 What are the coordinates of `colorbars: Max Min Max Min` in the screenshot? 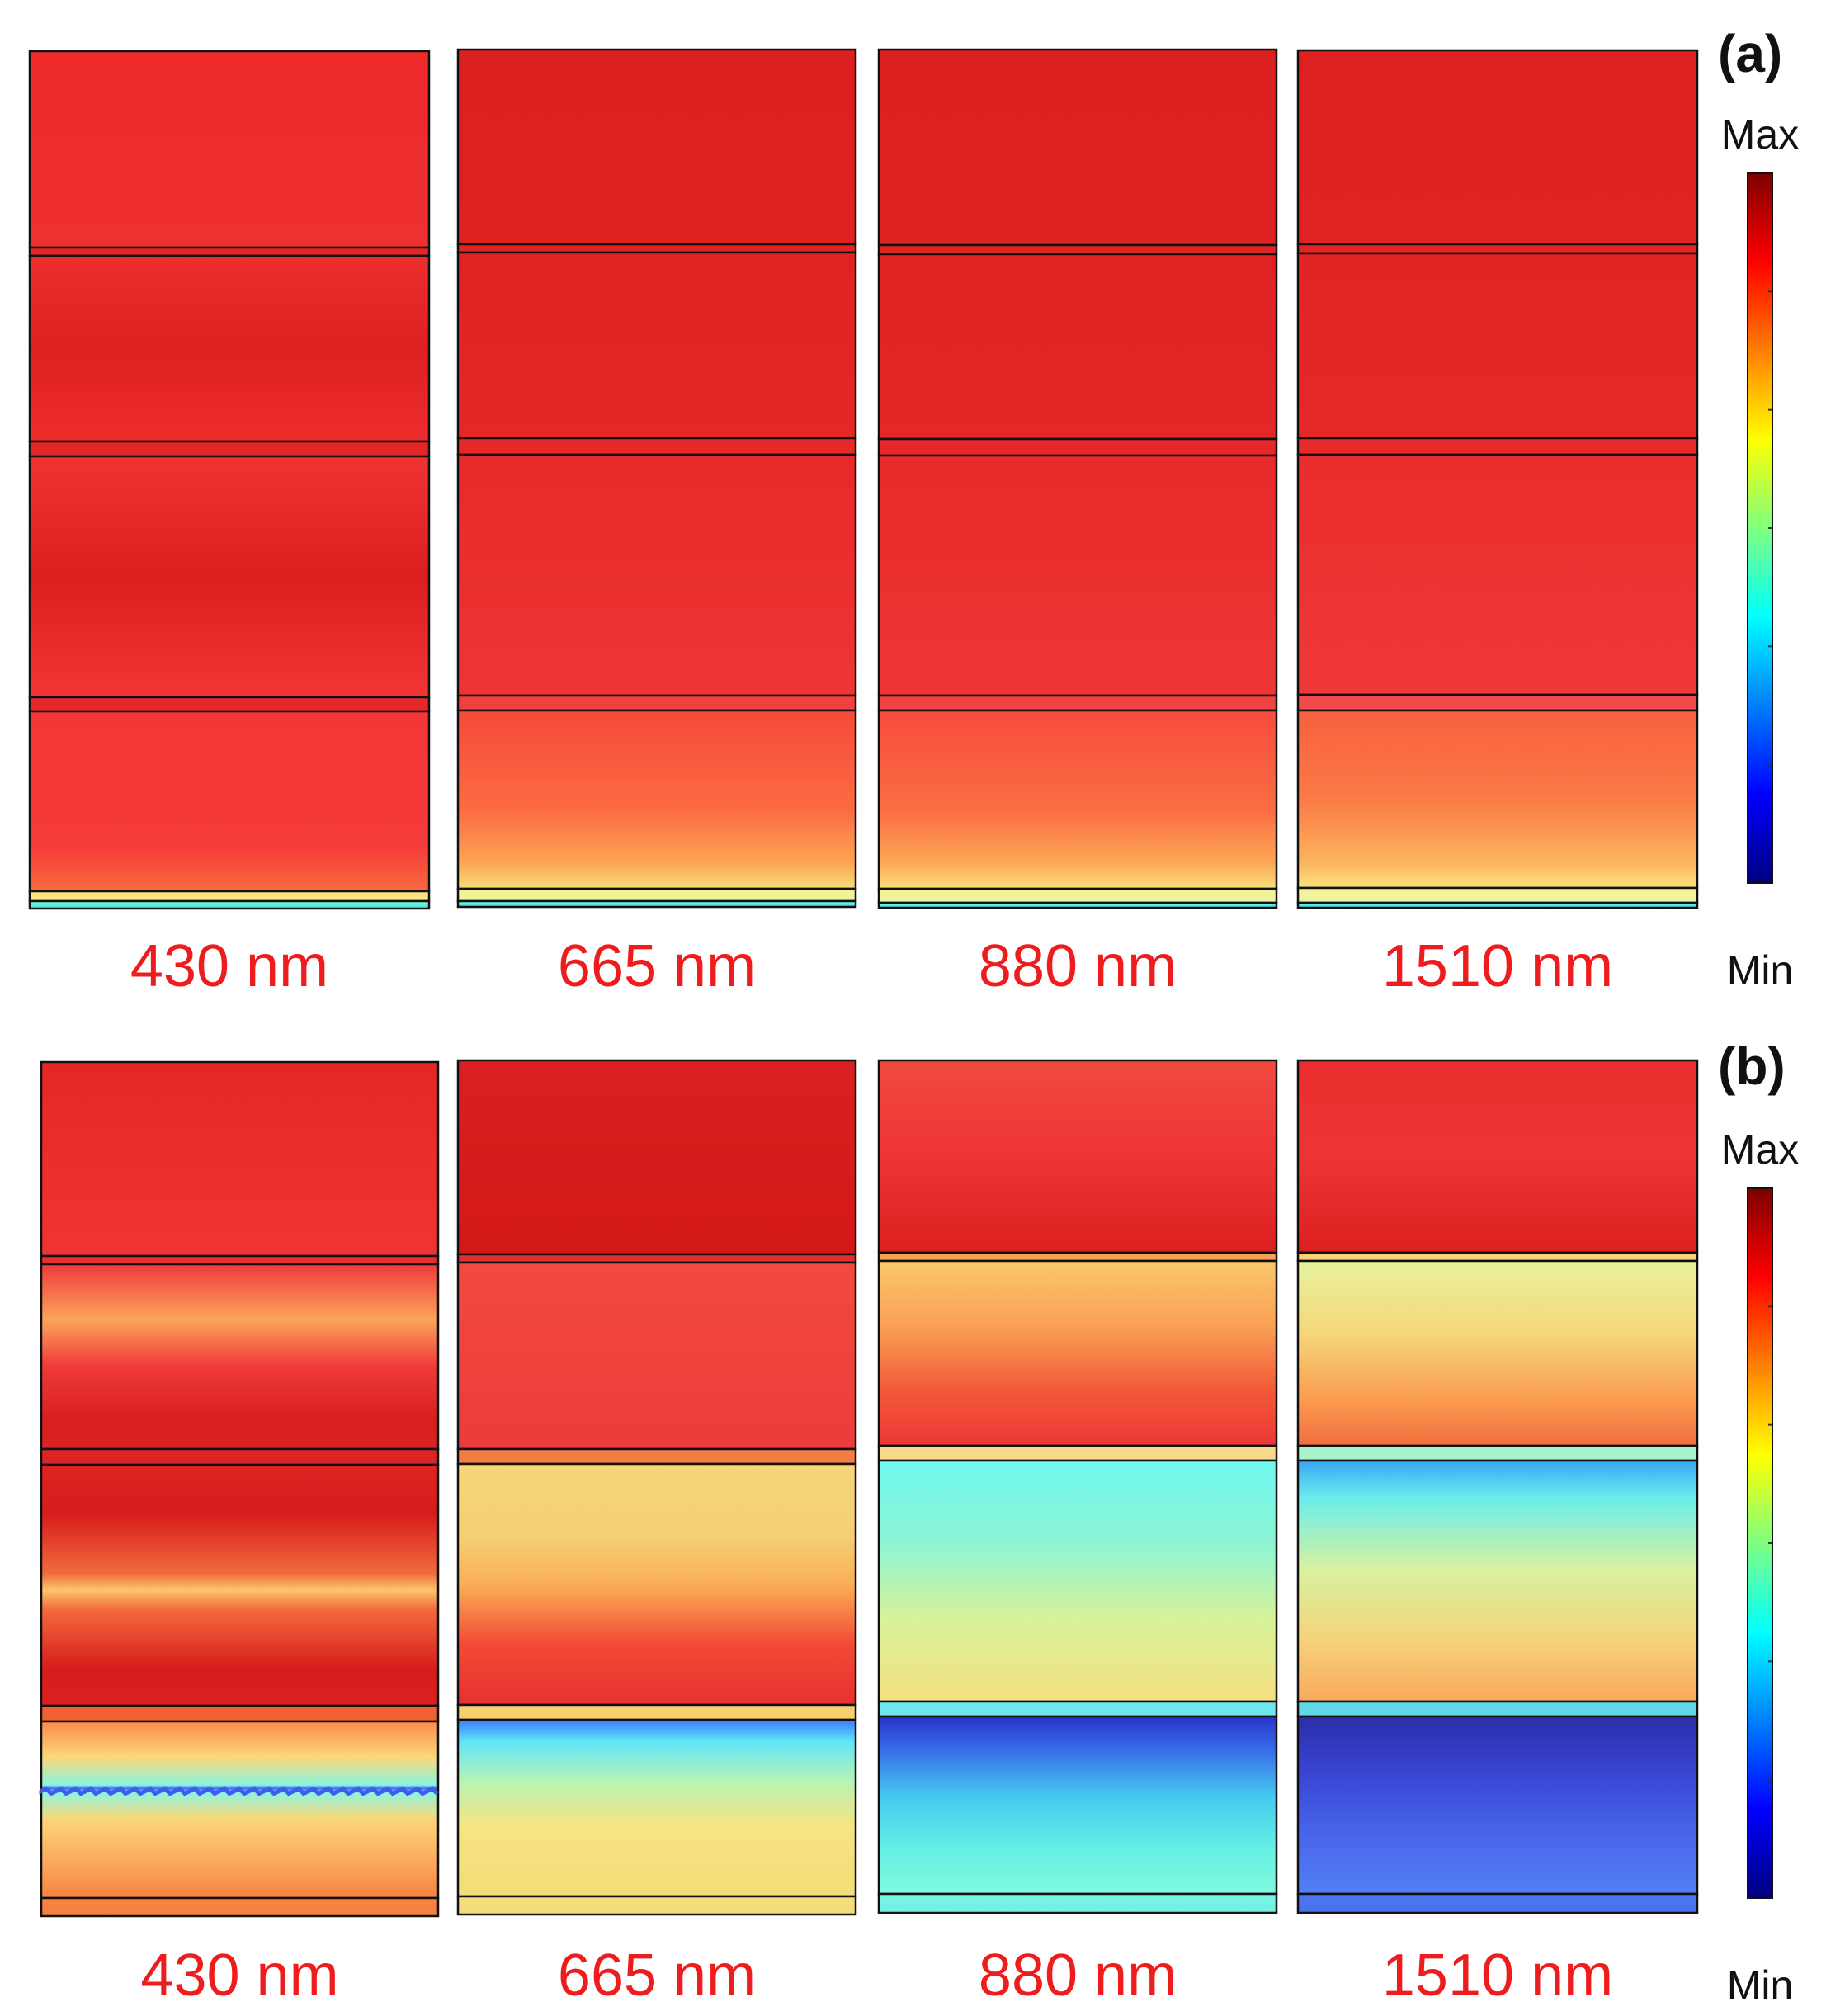 It's located at (1760, 1060).